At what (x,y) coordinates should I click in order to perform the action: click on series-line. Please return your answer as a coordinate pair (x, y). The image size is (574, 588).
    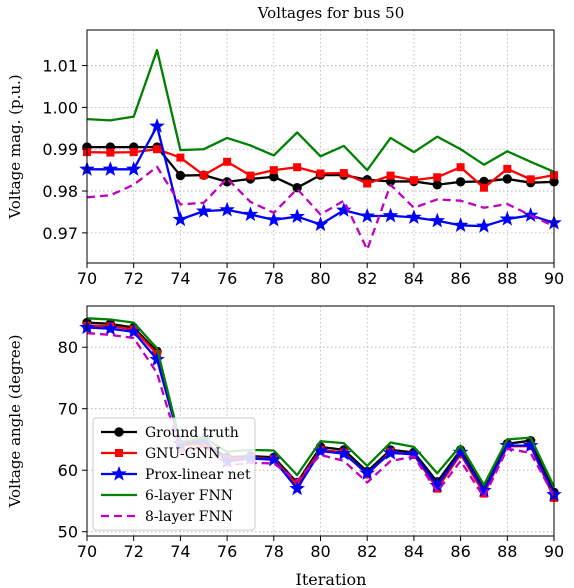
    Looking at the image, I should click on (320, 208).